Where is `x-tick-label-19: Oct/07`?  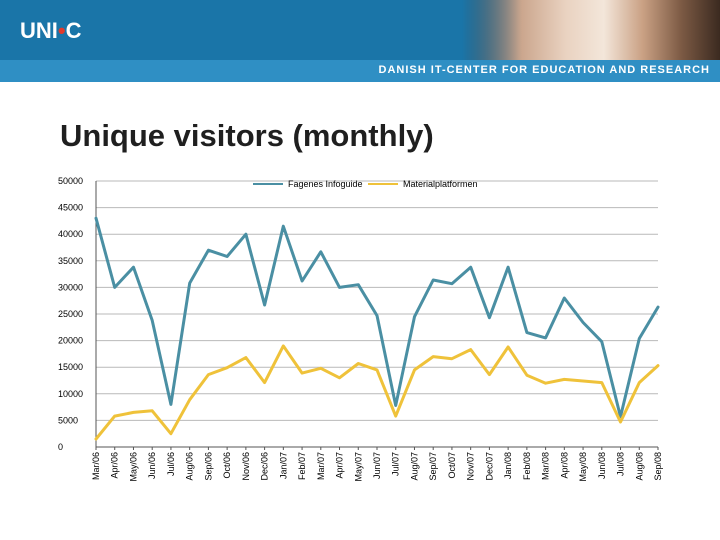 x-tick-label-19: Oct/07 is located at coordinates (452, 465).